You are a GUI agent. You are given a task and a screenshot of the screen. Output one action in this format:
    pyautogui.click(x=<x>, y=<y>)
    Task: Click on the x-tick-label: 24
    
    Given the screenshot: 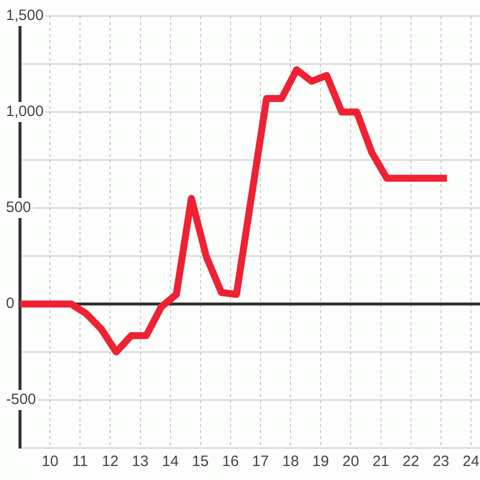 What is the action you would take?
    pyautogui.click(x=471, y=461)
    